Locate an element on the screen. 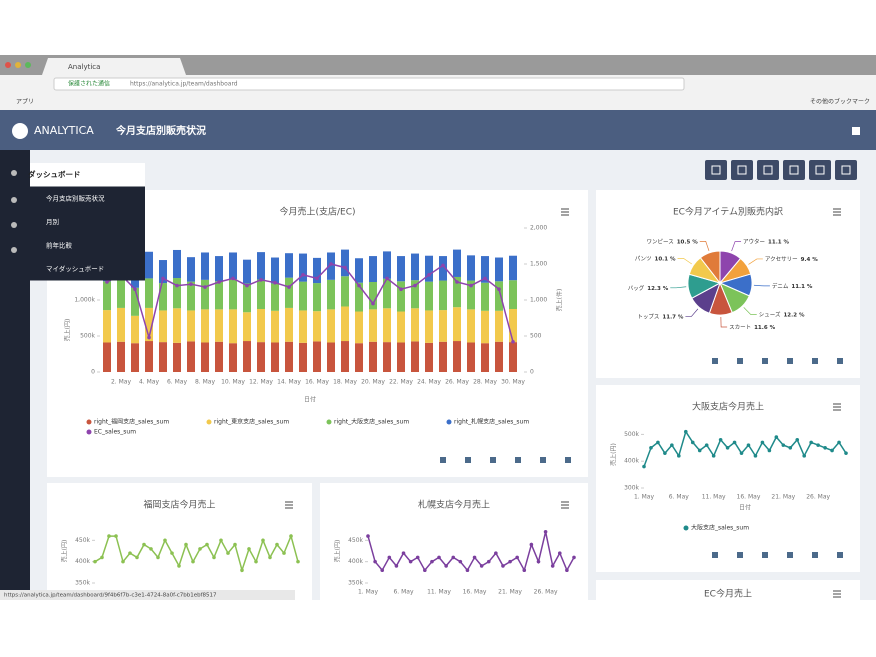  close-dot is located at coordinates (8, 65).